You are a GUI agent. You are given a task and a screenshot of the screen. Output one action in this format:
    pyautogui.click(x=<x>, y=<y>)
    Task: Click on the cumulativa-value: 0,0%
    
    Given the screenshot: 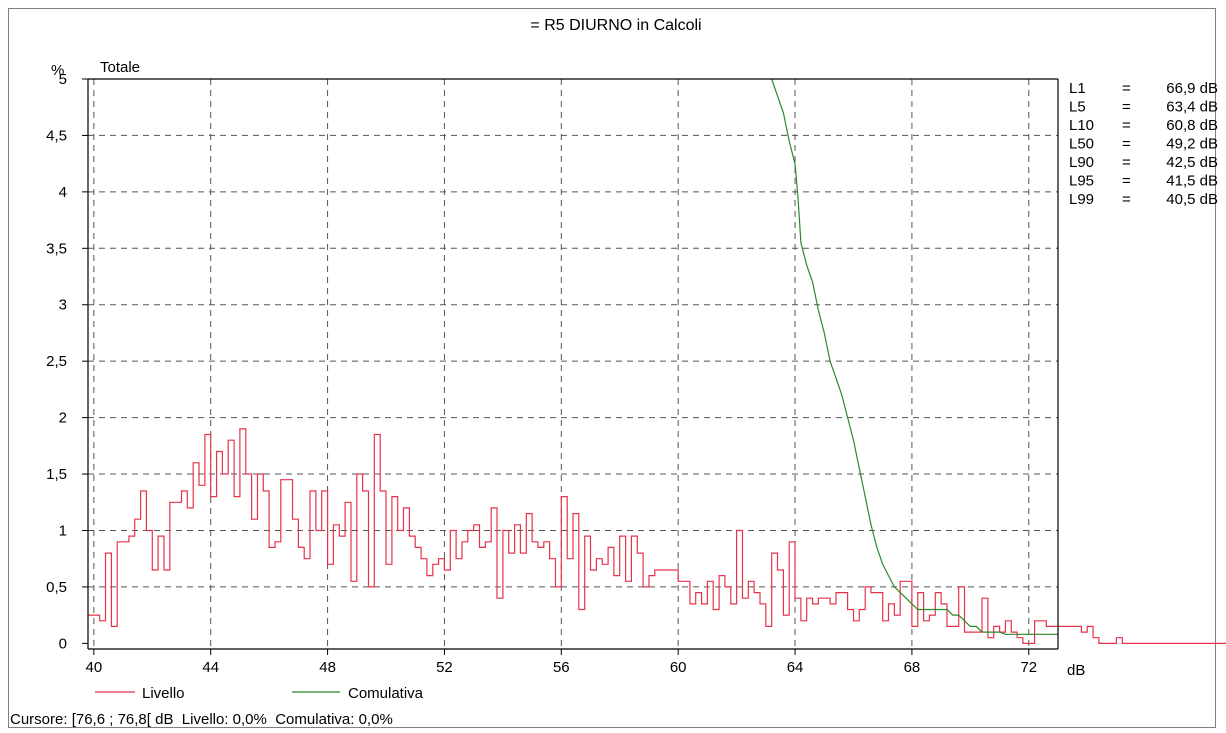 What is the action you would take?
    pyautogui.click(x=375, y=719)
    